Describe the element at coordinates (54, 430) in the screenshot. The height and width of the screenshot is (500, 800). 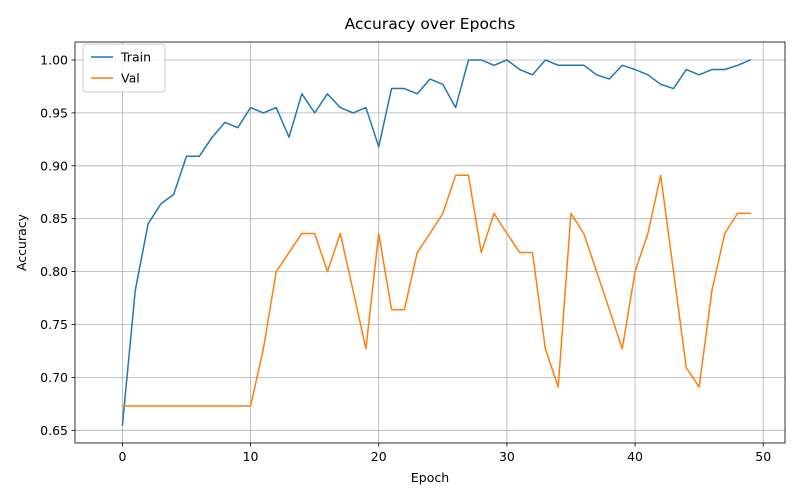
I see `y-tick-label: 0.65` at that location.